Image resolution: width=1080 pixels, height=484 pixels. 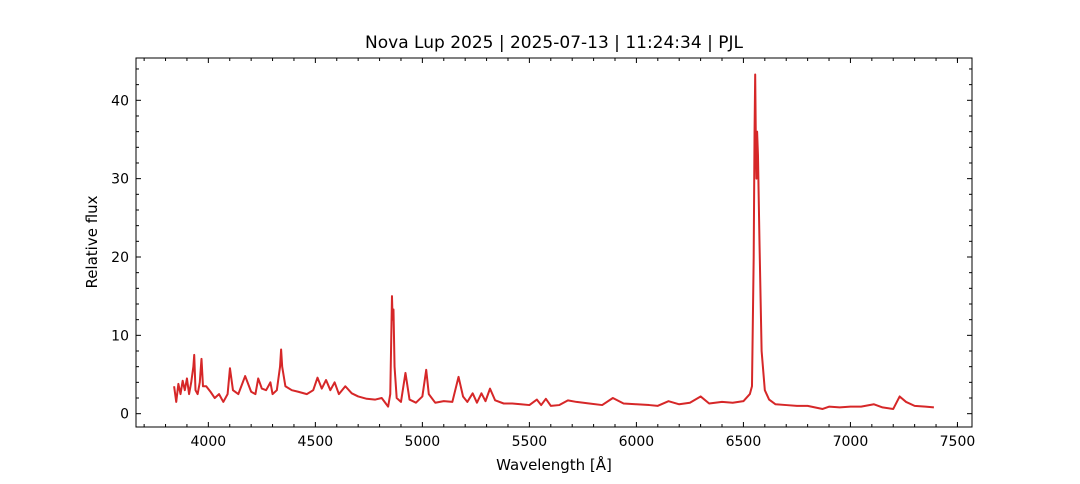 I want to click on y-tick-label: 30, so click(x=120, y=180).